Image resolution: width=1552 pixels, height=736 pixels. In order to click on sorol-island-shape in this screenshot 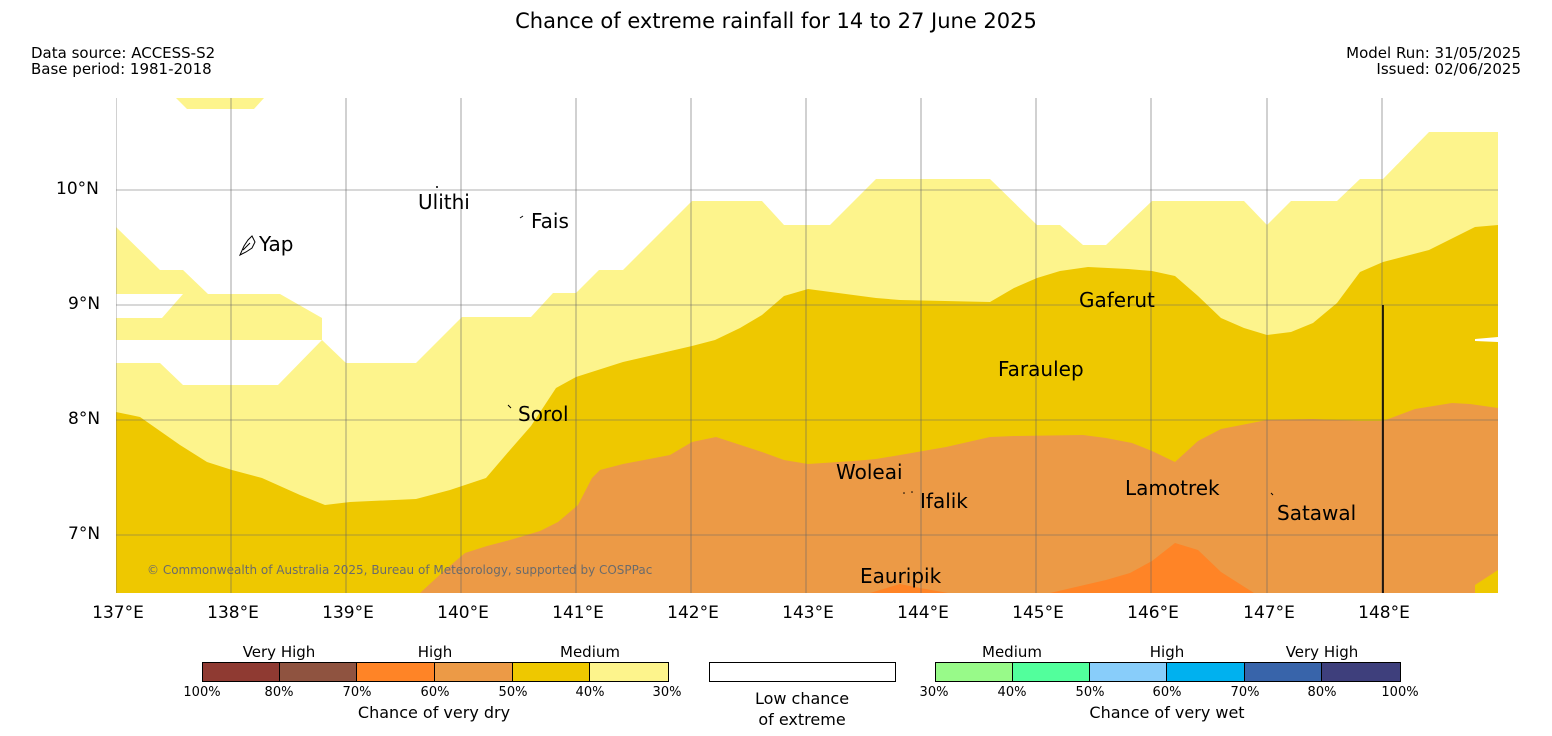, I will do `click(509, 406)`.